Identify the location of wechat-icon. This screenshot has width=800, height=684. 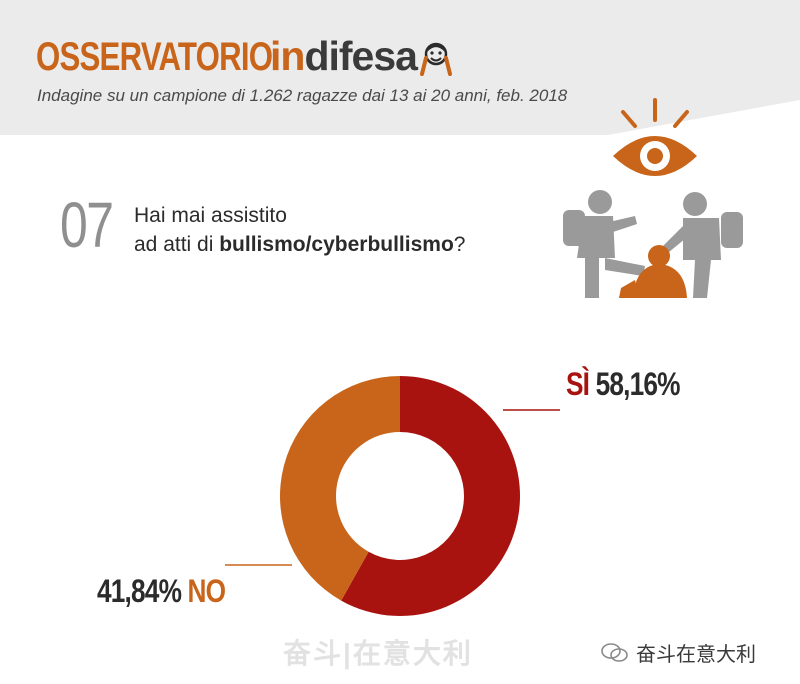
(614, 652).